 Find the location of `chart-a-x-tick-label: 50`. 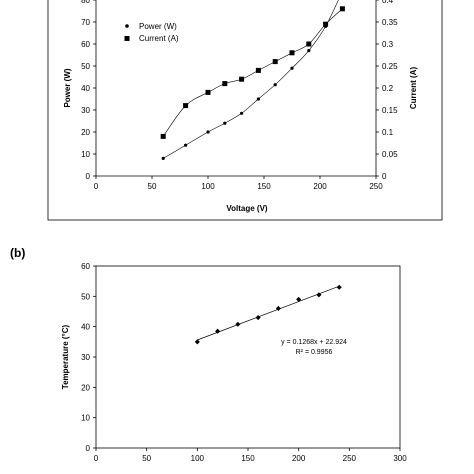

chart-a-x-tick-label: 50 is located at coordinates (152, 186).